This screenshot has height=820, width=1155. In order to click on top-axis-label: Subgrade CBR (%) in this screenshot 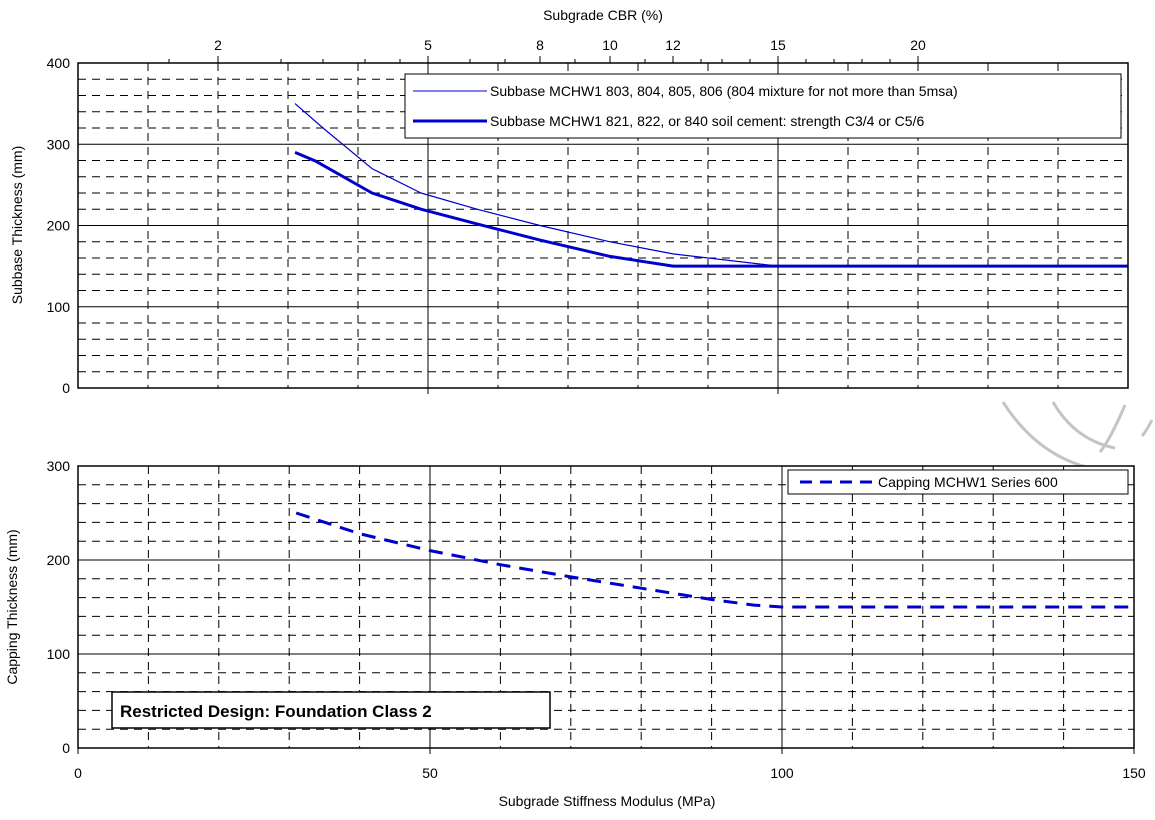, I will do `click(603, 15)`.